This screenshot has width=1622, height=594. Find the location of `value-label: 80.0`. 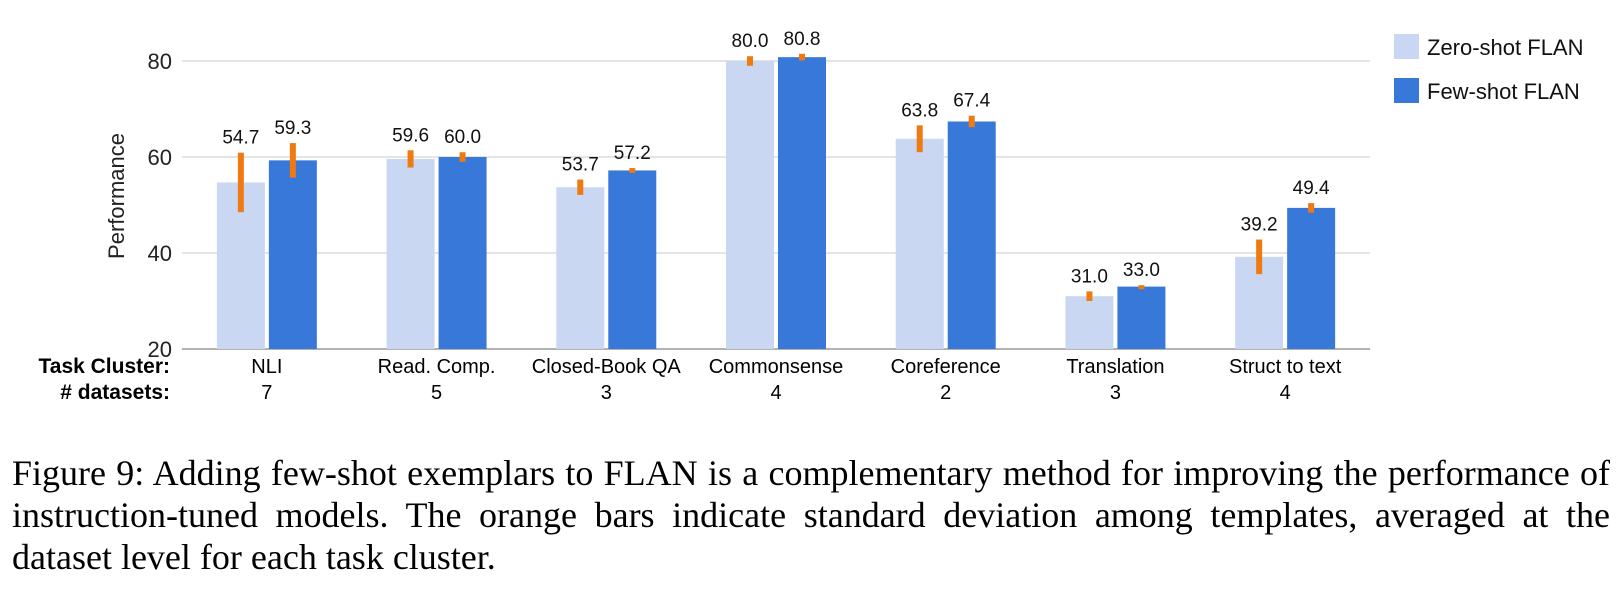

value-label: 80.0 is located at coordinates (750, 41).